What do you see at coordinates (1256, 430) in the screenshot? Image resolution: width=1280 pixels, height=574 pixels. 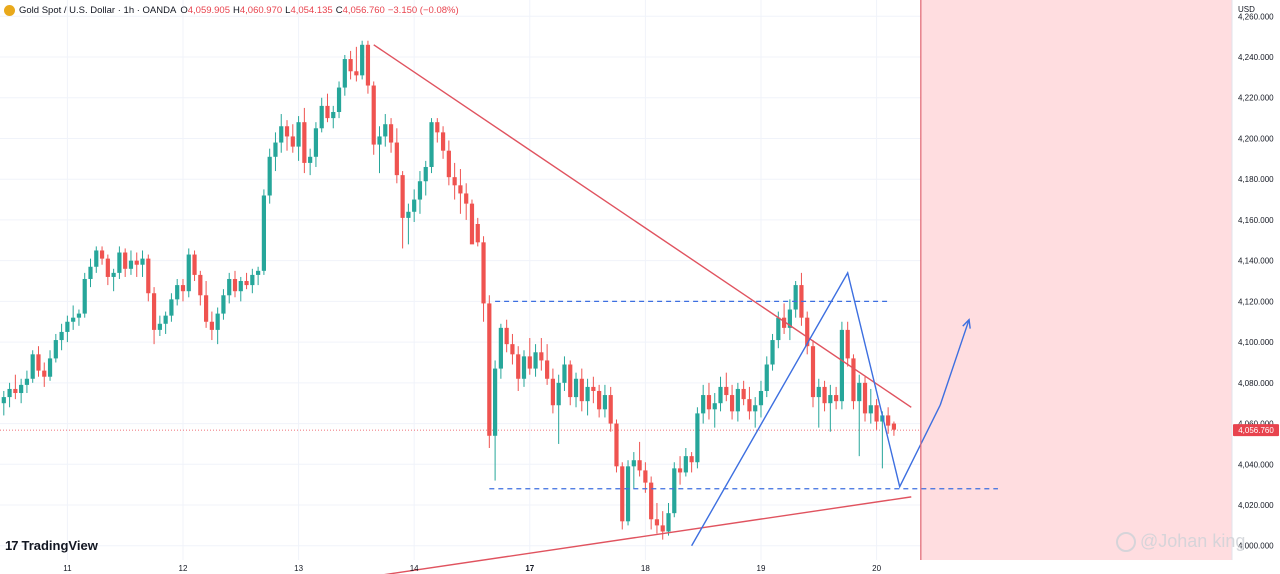 I see `last-price-tag` at bounding box center [1256, 430].